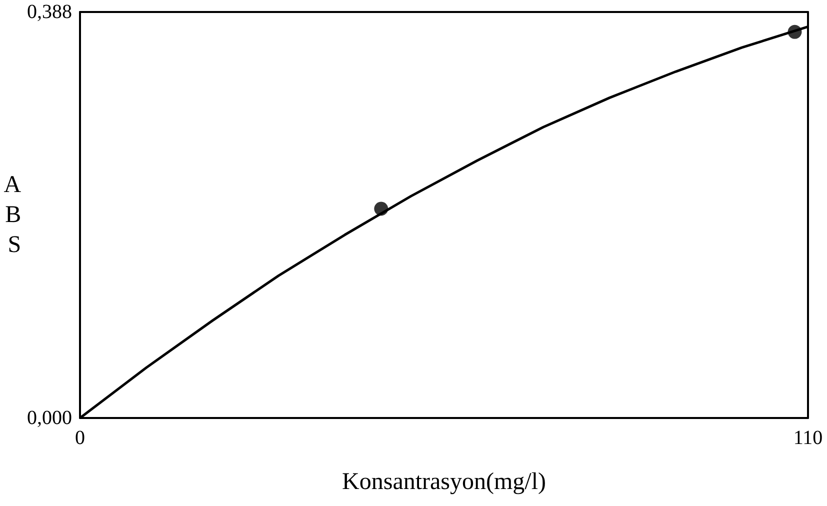 This screenshot has height=506, width=827. What do you see at coordinates (13, 215) in the screenshot?
I see `y-axis-title: ABS` at bounding box center [13, 215].